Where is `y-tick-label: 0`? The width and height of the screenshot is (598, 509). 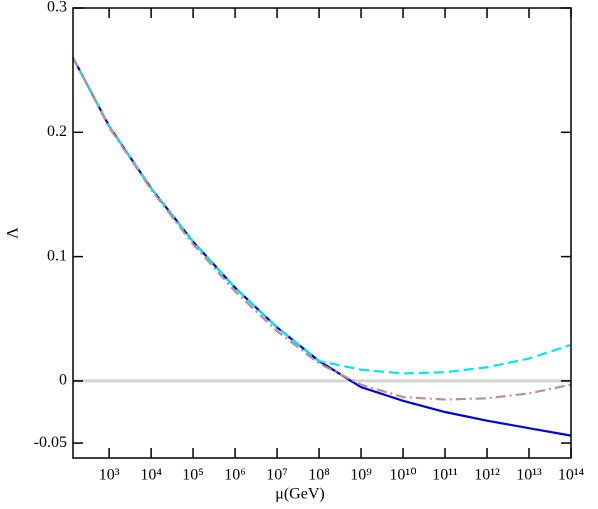 y-tick-label: 0 is located at coordinates (63, 380).